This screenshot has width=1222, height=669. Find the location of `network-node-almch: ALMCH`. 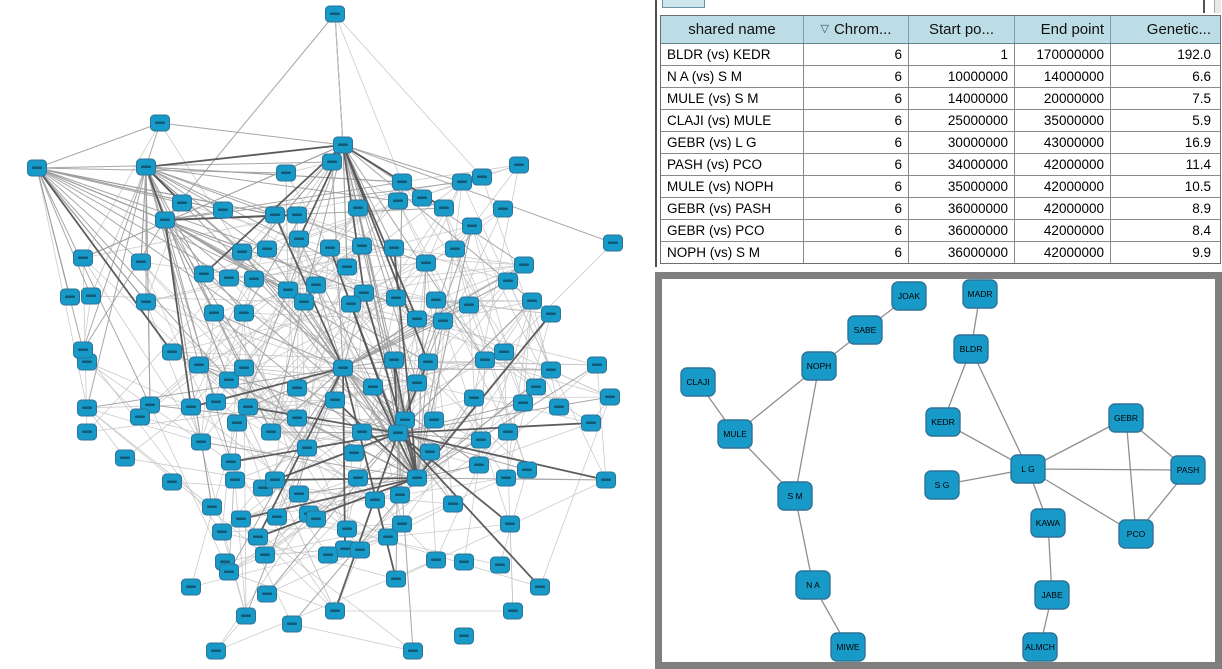

network-node-almch: ALMCH is located at coordinates (1040, 647).